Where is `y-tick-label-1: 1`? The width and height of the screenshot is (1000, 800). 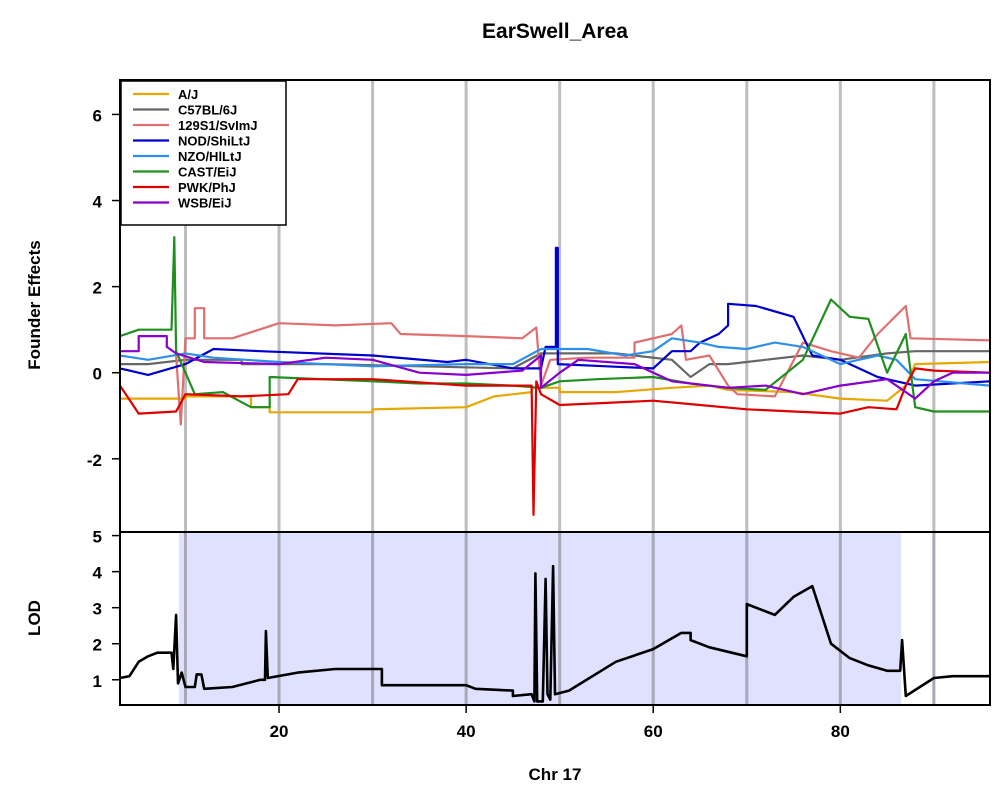 y-tick-label-1: 1 is located at coordinates (97, 681).